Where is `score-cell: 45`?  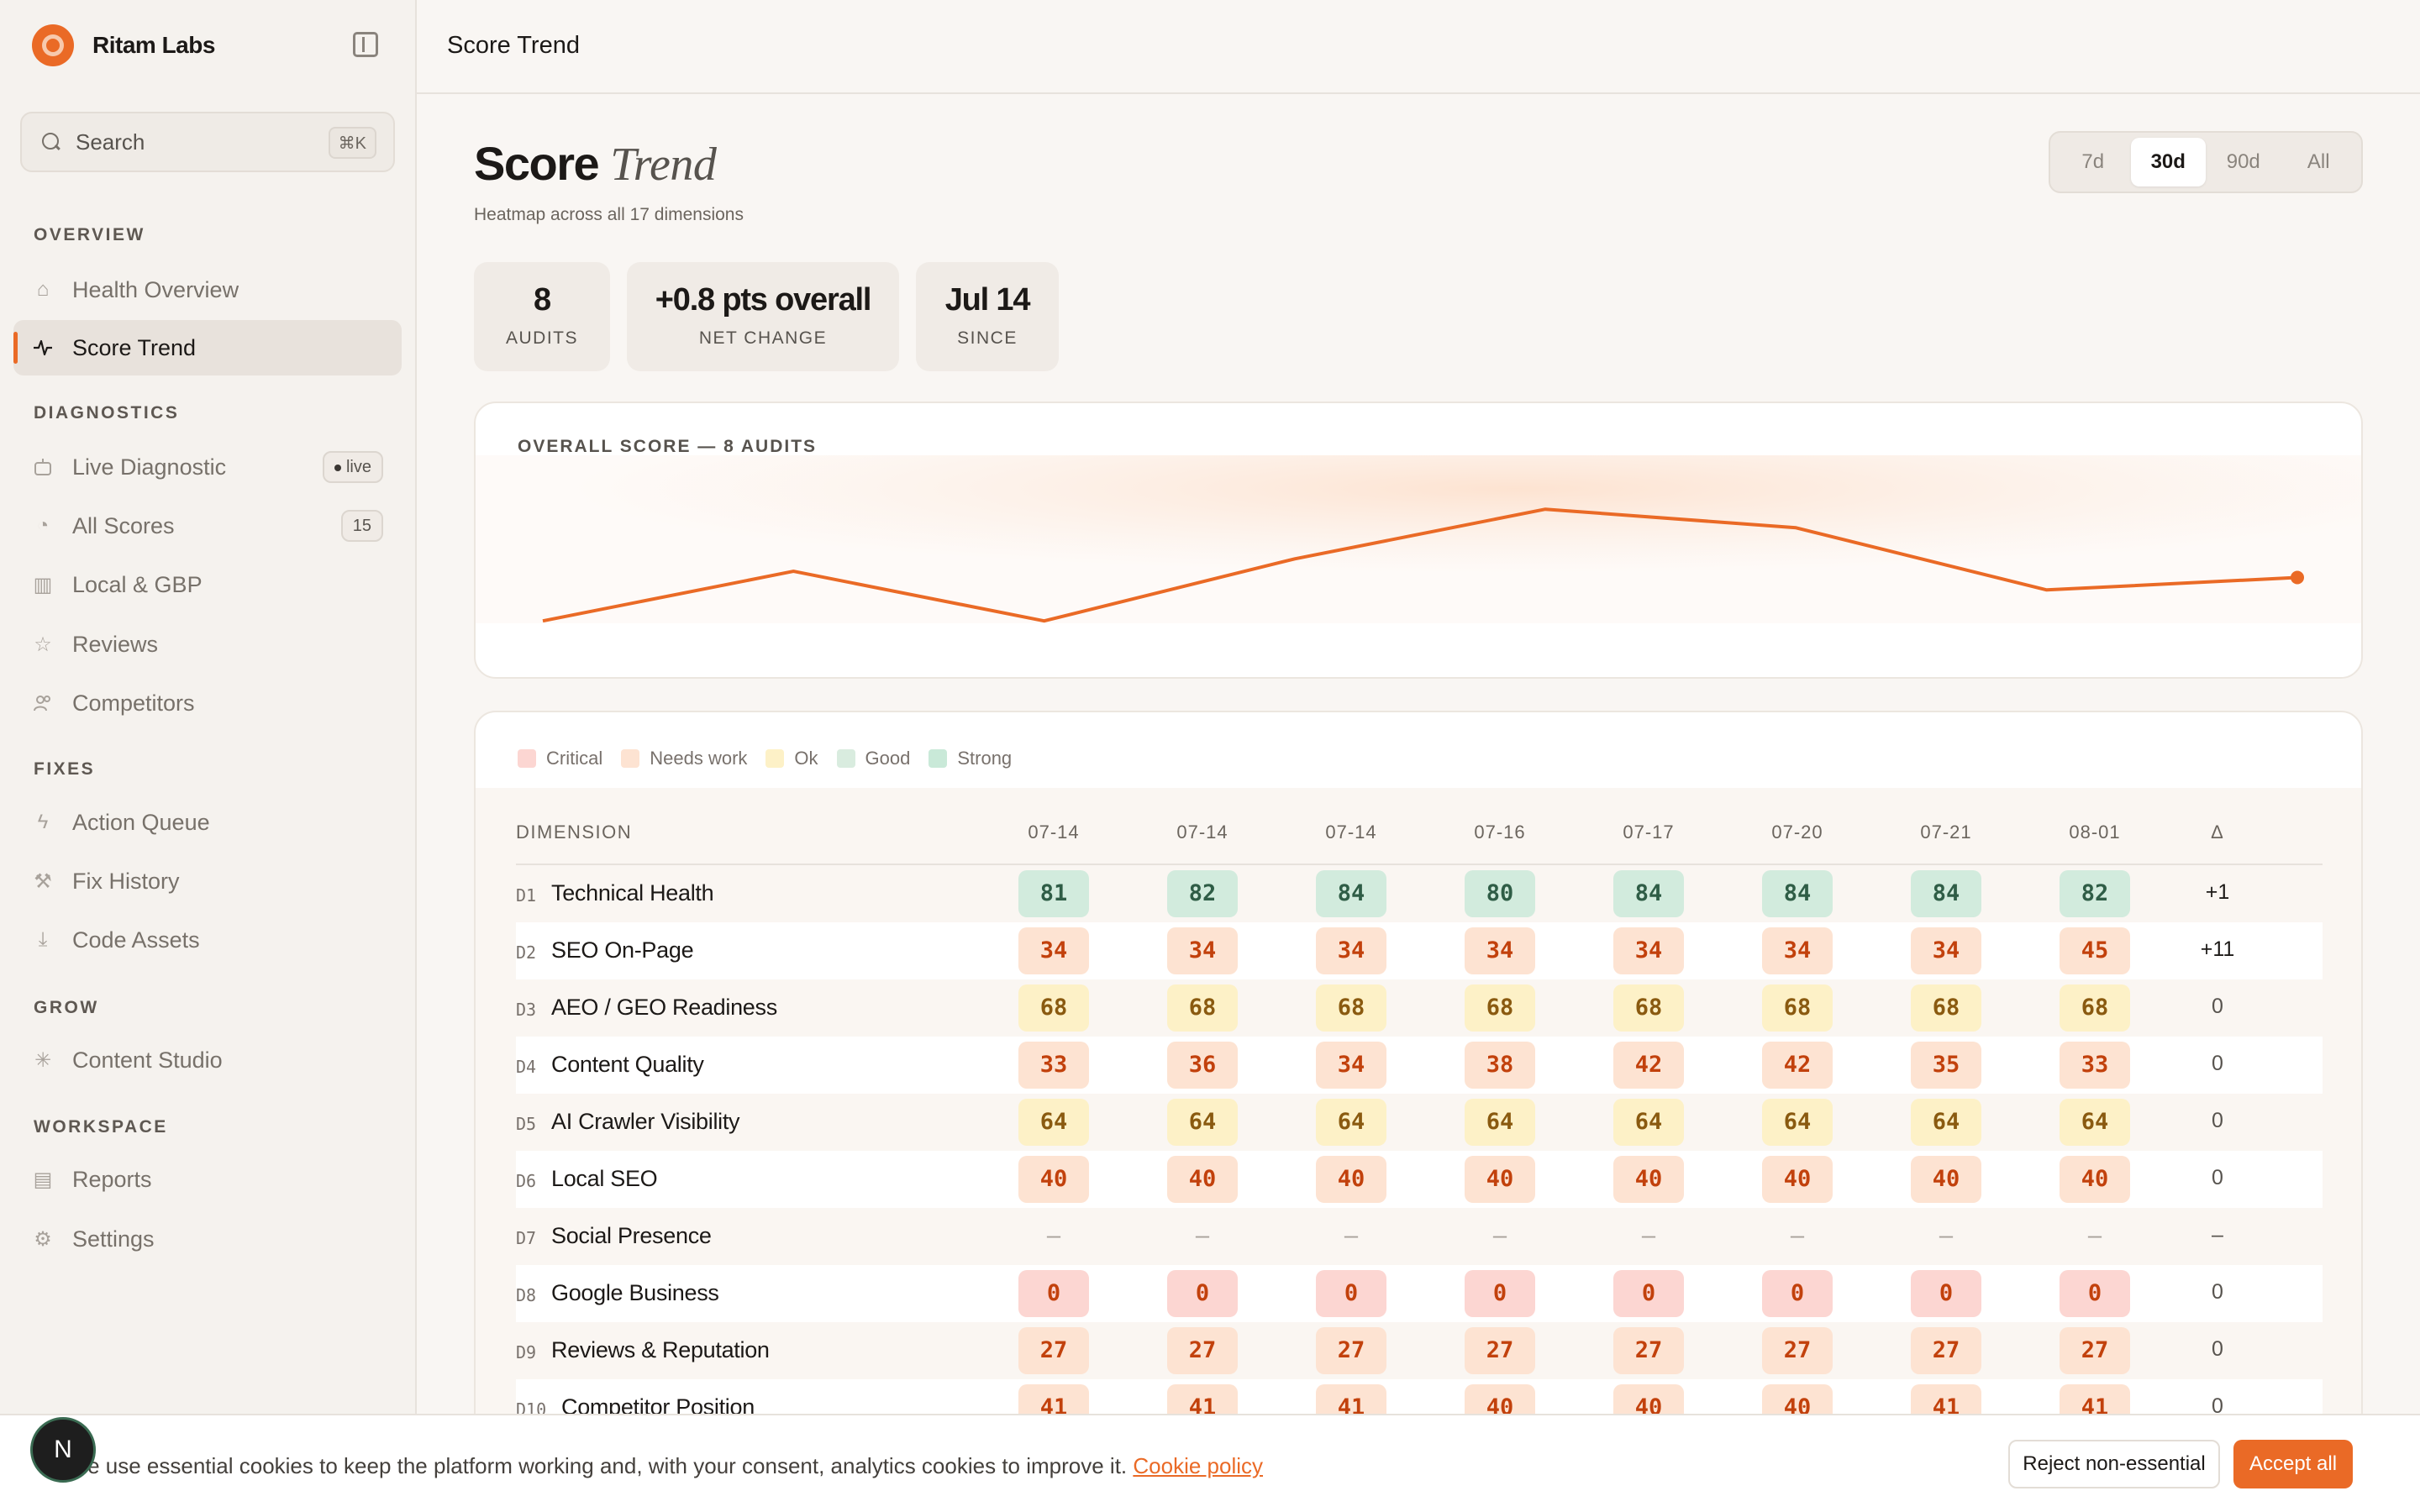 score-cell: 45 is located at coordinates (2095, 950).